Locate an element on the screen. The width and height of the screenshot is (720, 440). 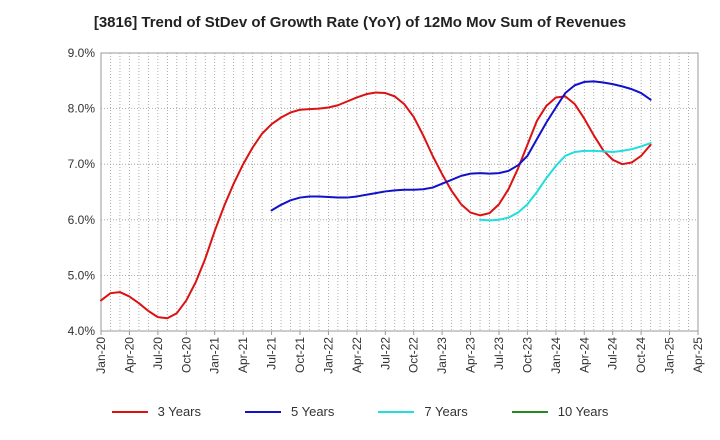
legend-label: 7 Years is located at coordinates (446, 411).